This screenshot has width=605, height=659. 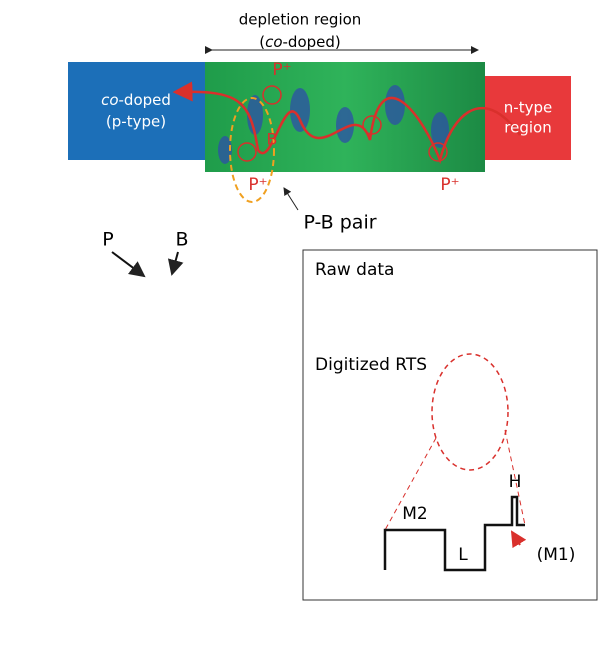 I want to click on atom-p-label: P, so click(x=107, y=240).